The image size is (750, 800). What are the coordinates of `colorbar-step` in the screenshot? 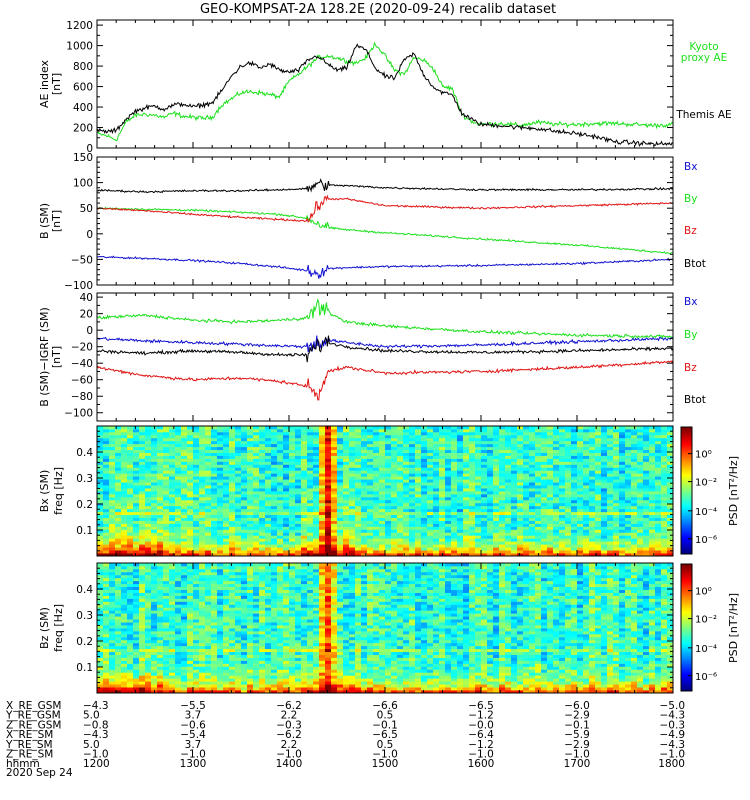 It's located at (686, 440).